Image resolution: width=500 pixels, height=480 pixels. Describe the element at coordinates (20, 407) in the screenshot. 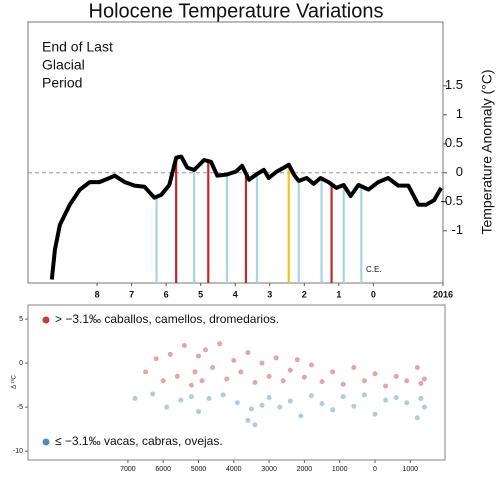

I see `y-tick-label: -5` at that location.